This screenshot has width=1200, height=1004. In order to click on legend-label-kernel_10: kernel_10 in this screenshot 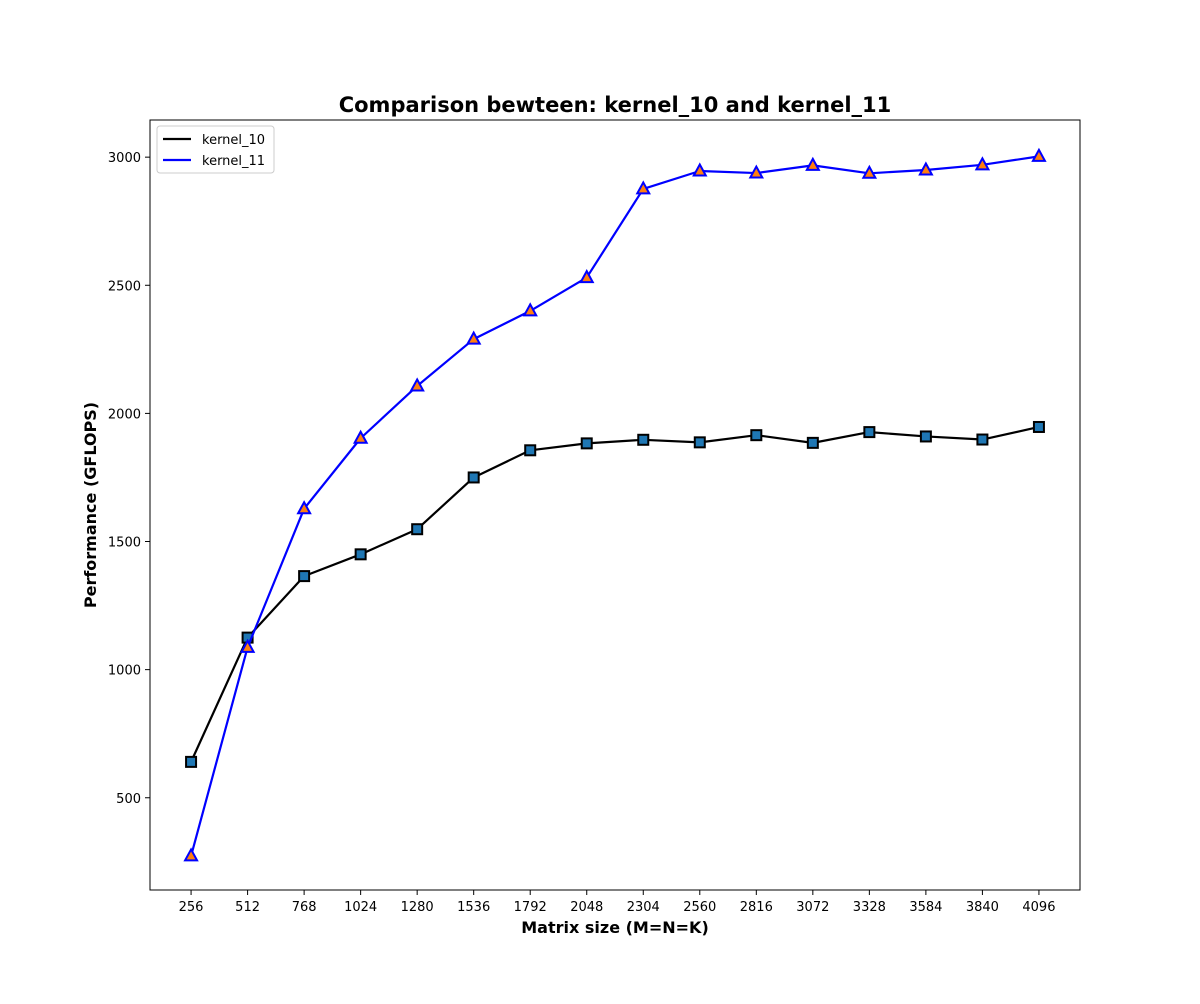, I will do `click(233, 140)`.